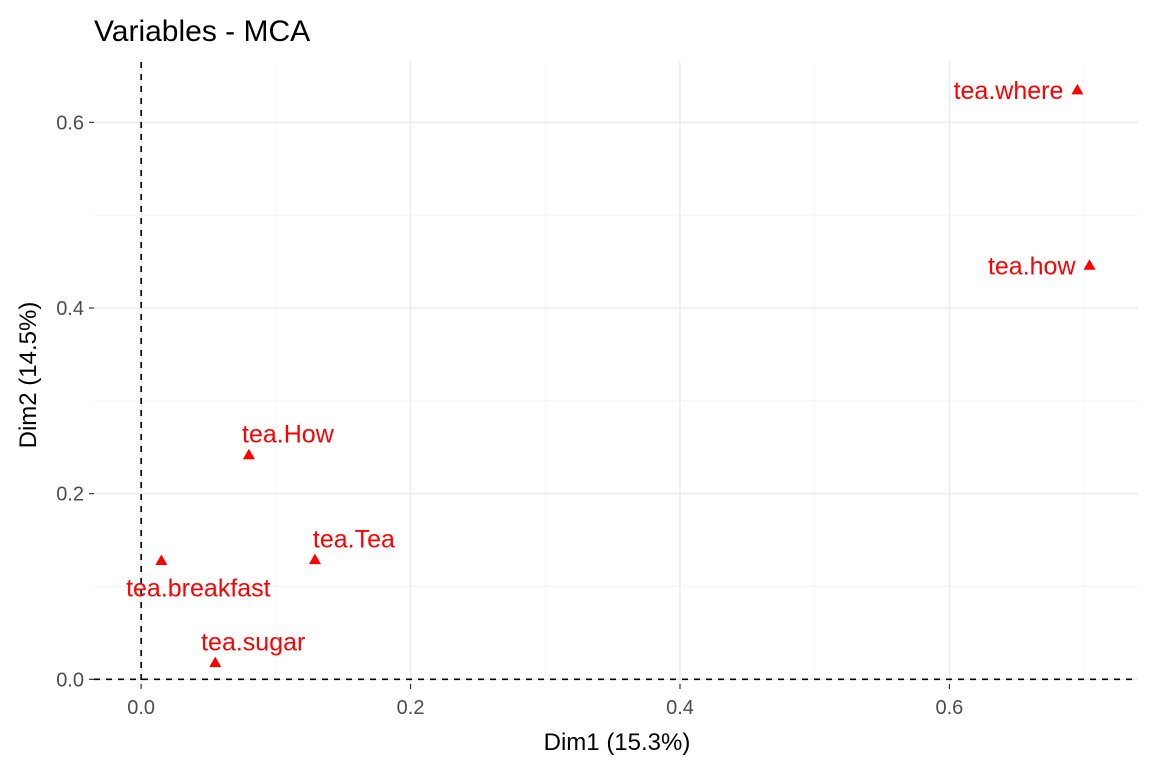  Describe the element at coordinates (215, 662) in the screenshot. I see `point-marker-tea-sugar` at that location.